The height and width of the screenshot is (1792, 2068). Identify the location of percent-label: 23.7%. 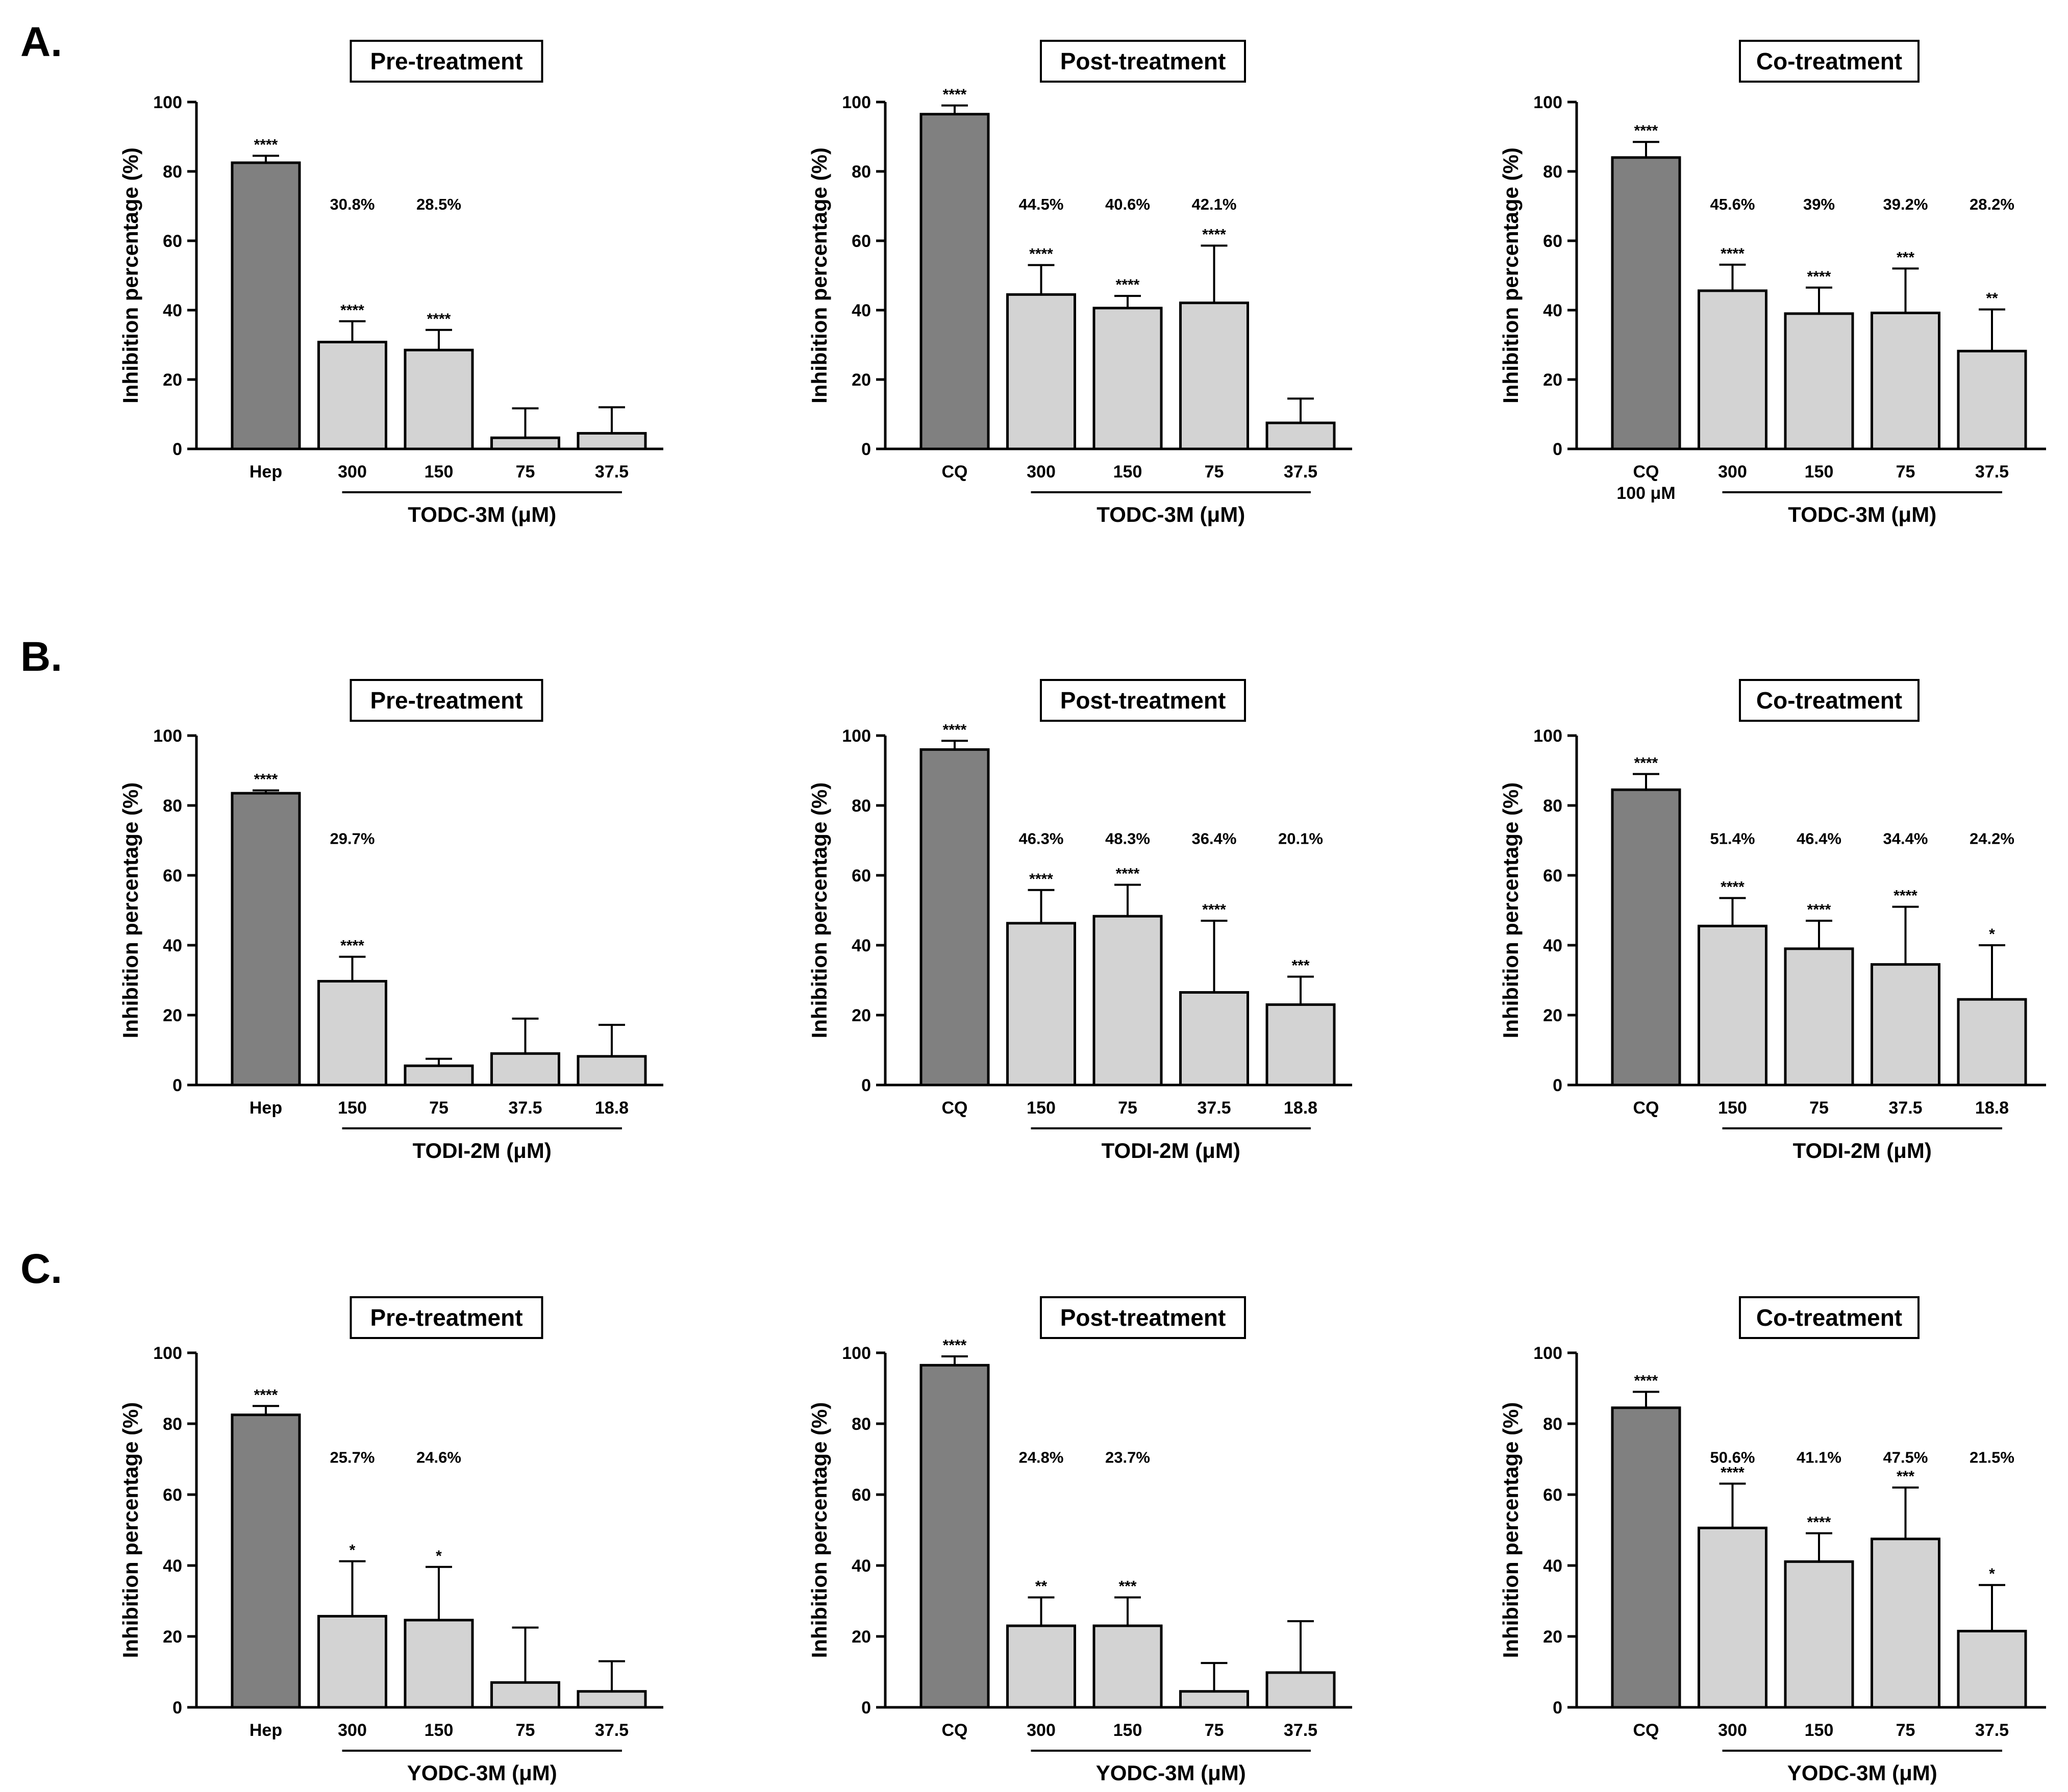
(1127, 1457).